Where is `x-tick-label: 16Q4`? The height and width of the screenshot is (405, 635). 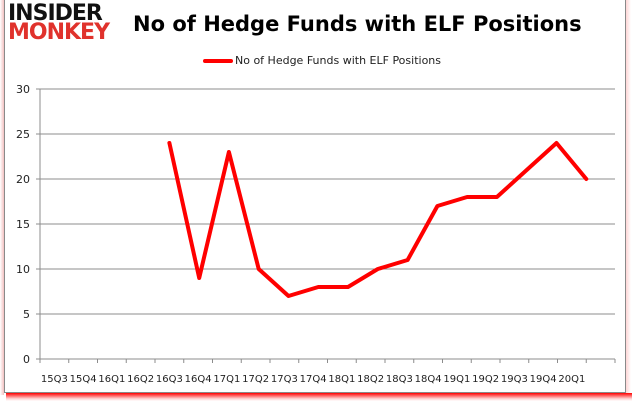
x-tick-label: 16Q4 is located at coordinates (198, 379).